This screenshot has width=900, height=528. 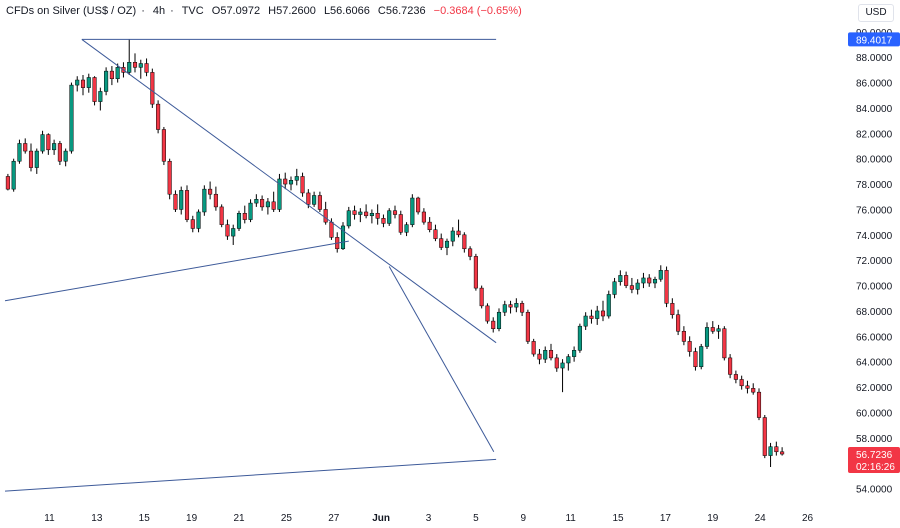 What do you see at coordinates (874, 236) in the screenshot?
I see `price-tick-label: 74.0000` at bounding box center [874, 236].